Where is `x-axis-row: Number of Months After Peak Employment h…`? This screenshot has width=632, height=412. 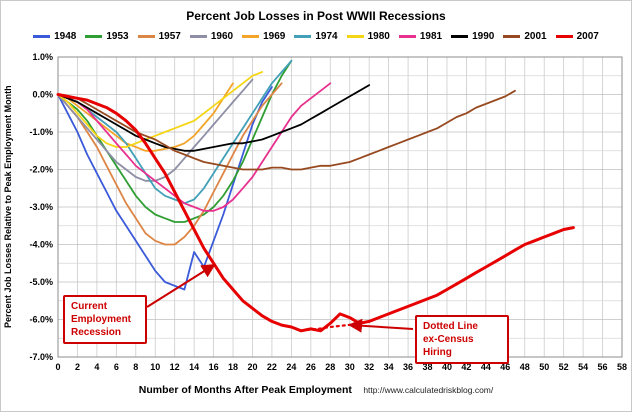 x-axis-row: Number of Months After Peak Employment h… is located at coordinates (316, 389).